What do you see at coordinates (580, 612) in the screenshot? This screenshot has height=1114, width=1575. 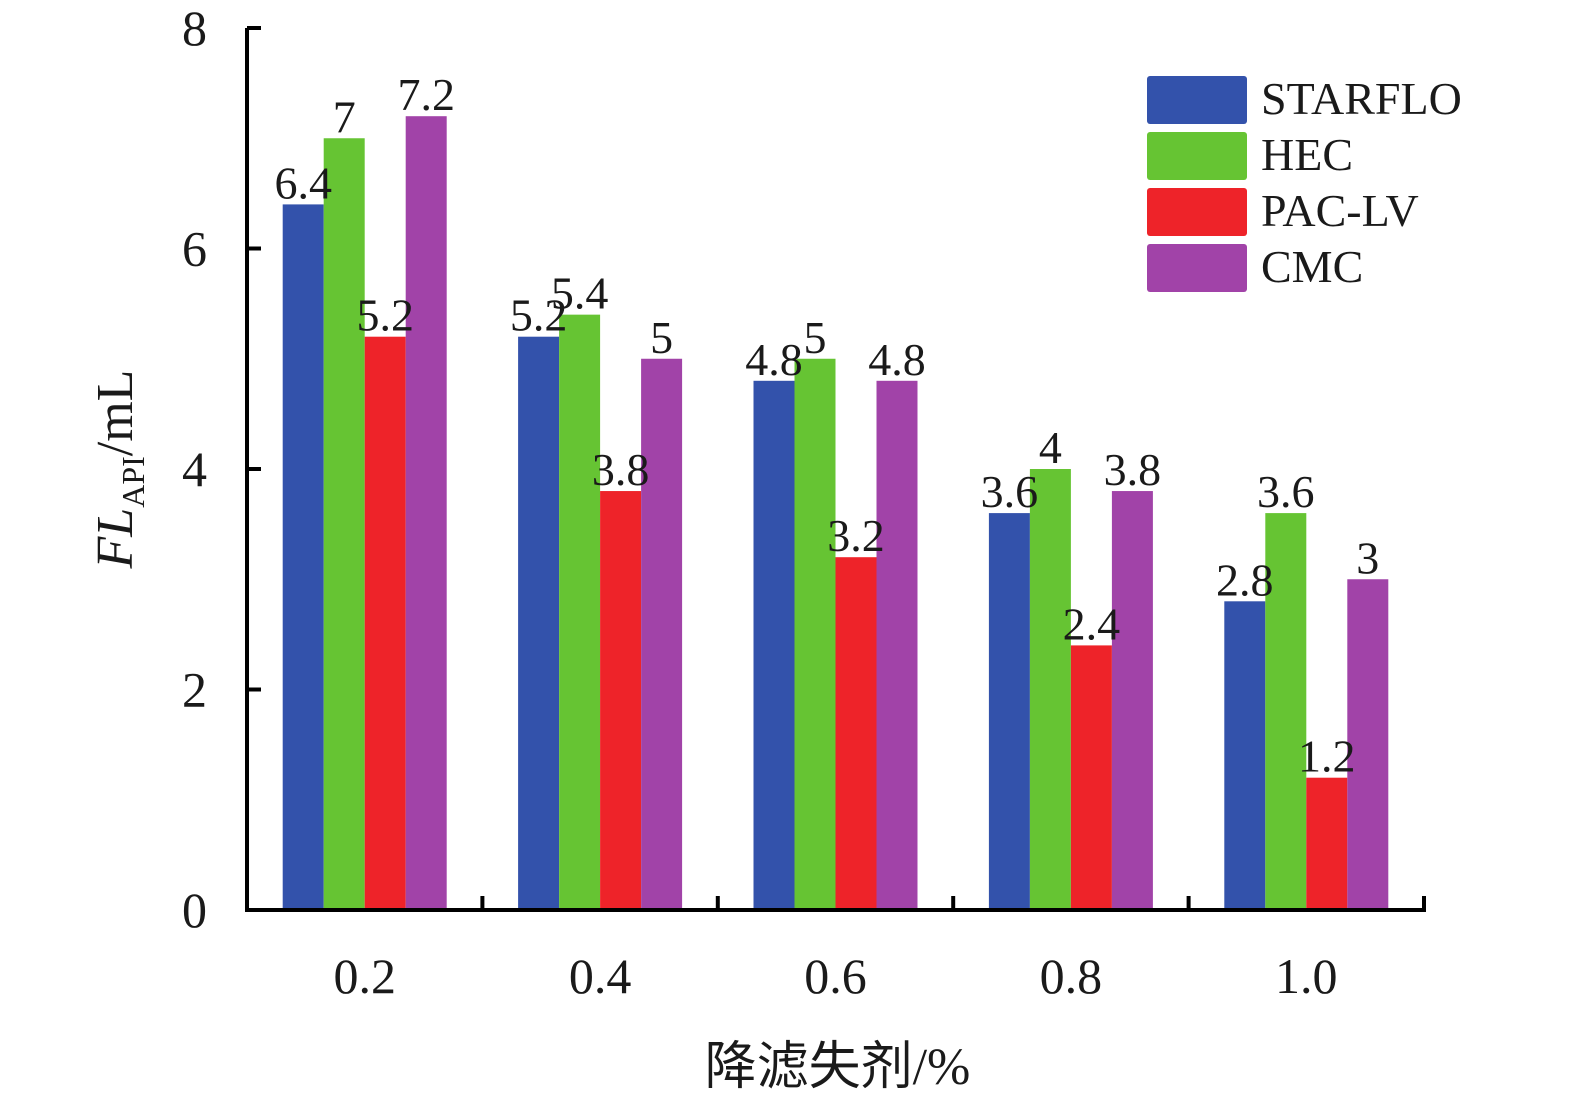 I see `bar-hec-0.4` at bounding box center [580, 612].